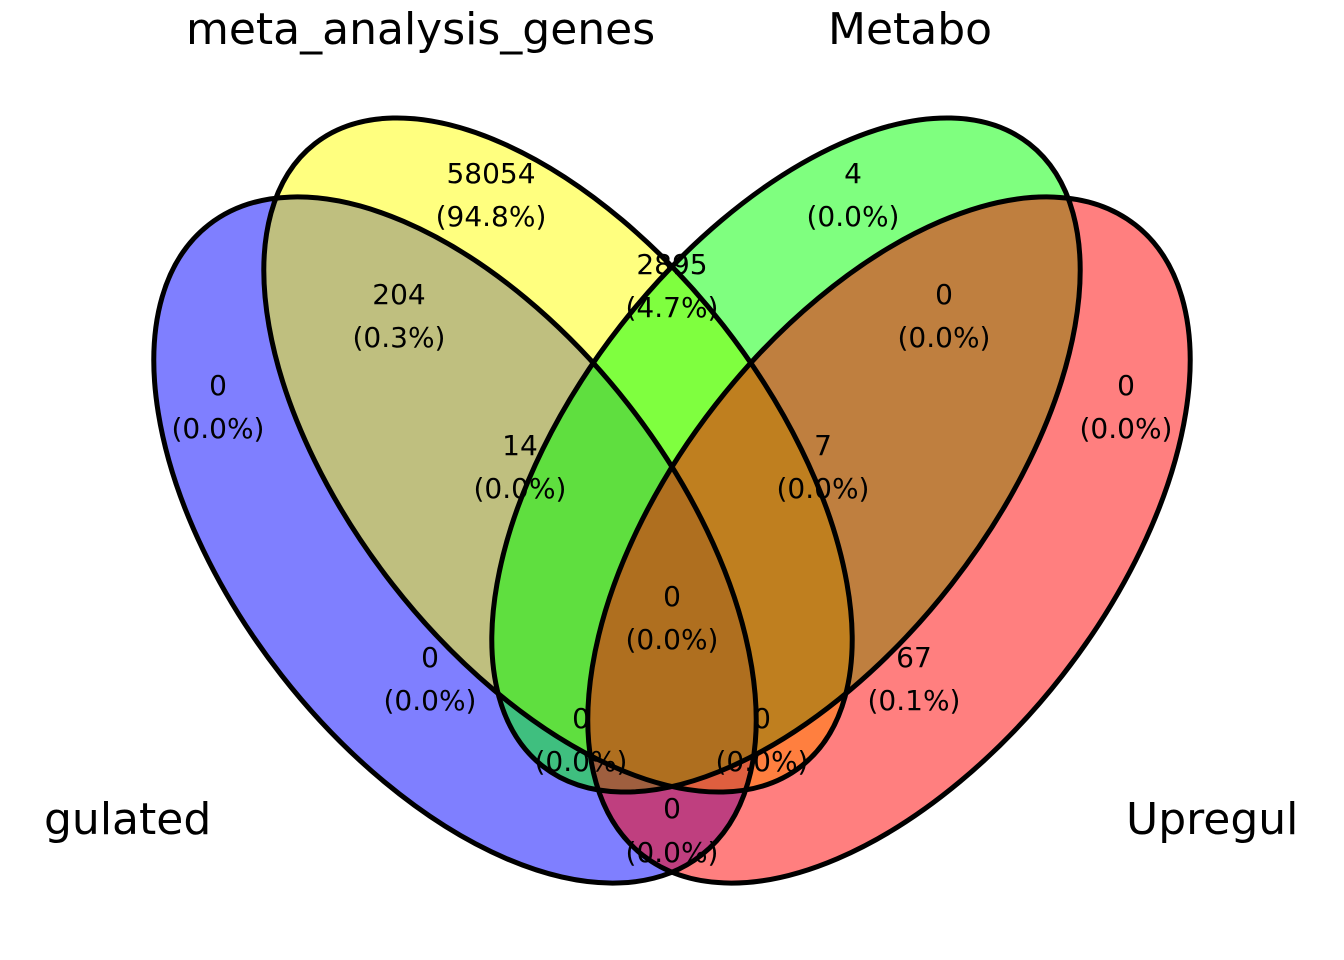 The width and height of the screenshot is (1344, 960). I want to click on region-abc-pct: (0.0%), so click(520, 488).